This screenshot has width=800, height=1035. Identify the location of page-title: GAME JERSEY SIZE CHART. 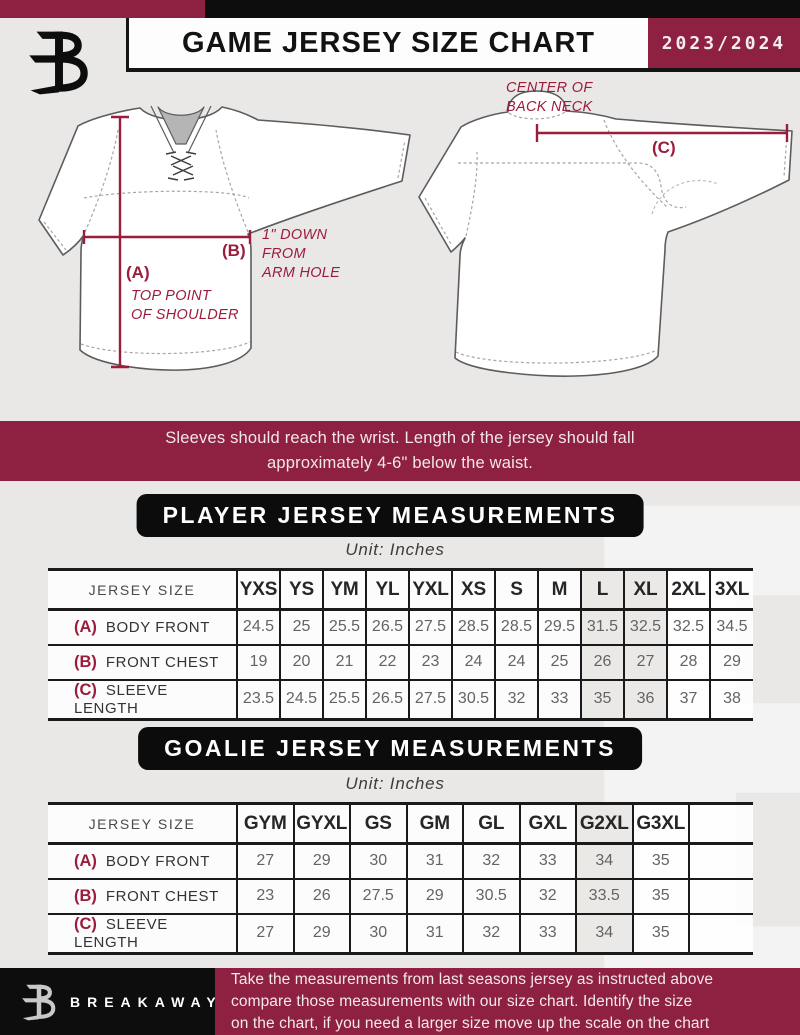
(388, 42).